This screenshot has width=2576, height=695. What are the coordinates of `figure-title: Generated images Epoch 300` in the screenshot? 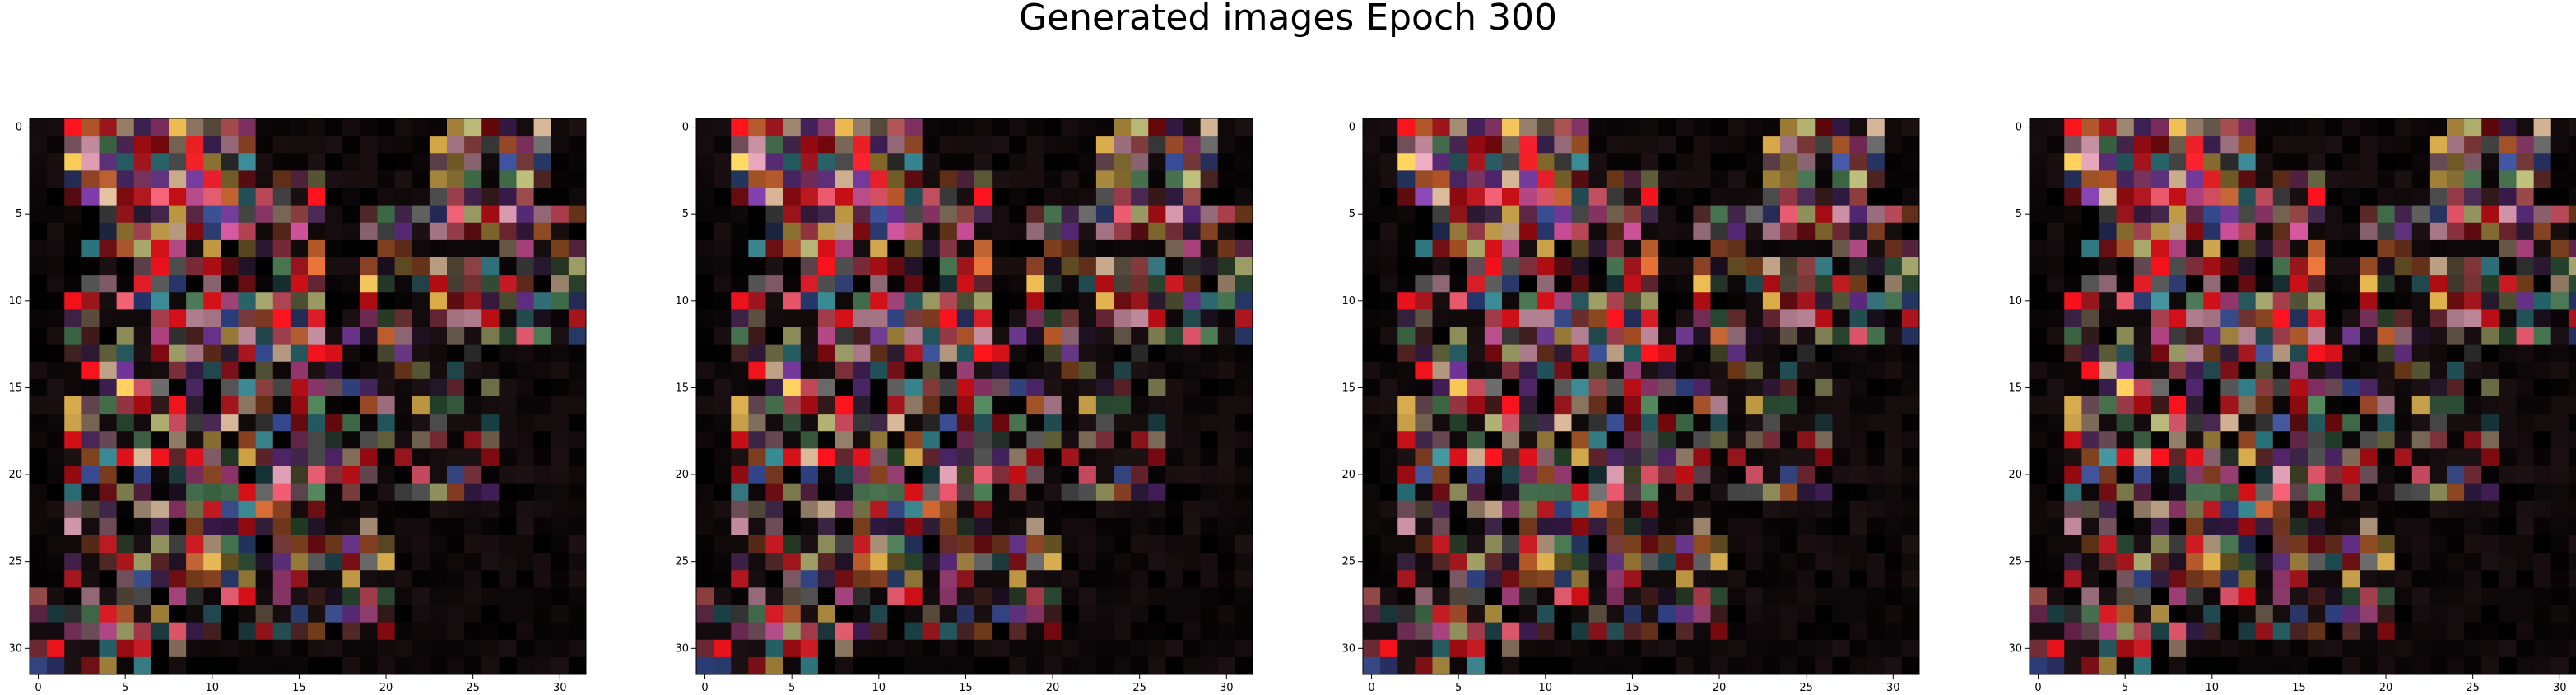 It's located at (1288, 19).